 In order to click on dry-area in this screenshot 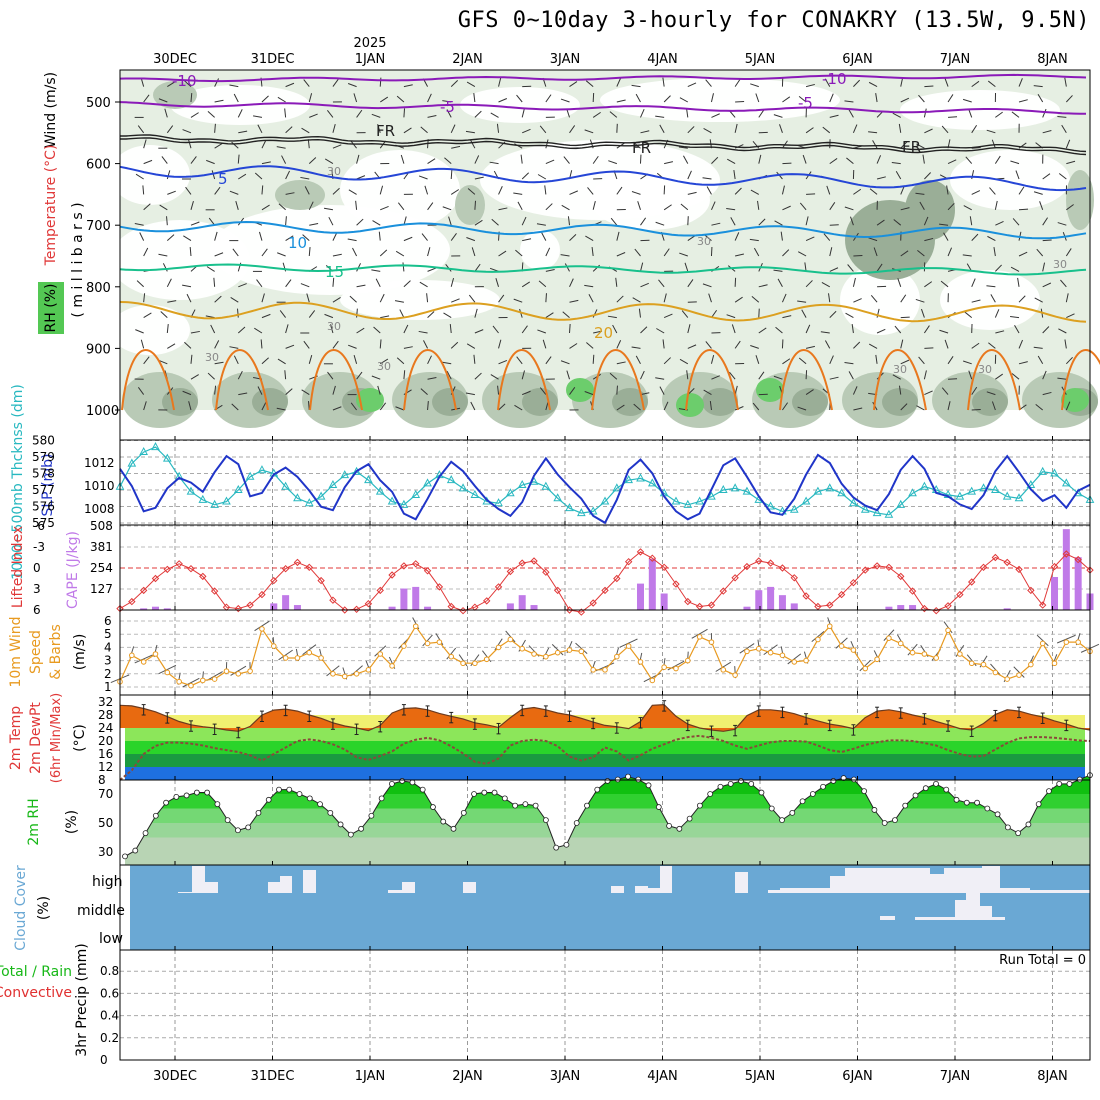, I will do `click(540, 250)`.